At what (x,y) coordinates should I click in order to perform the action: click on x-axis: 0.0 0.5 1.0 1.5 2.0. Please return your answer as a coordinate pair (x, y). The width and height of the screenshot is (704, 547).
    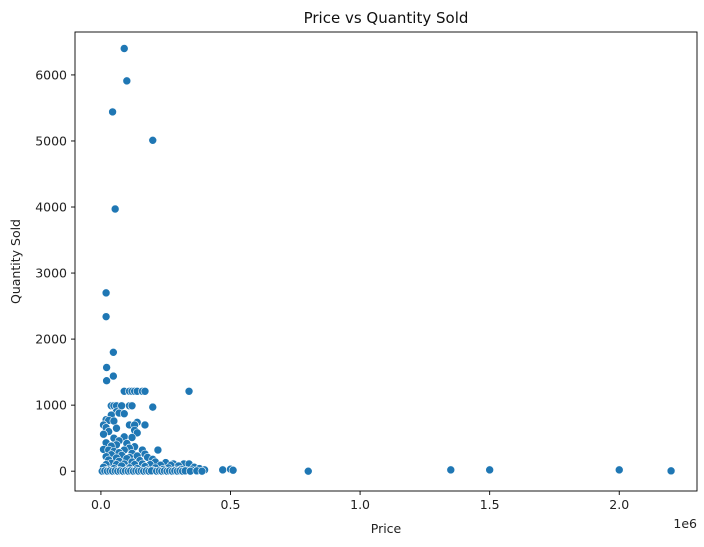
    Looking at the image, I should click on (360, 501).